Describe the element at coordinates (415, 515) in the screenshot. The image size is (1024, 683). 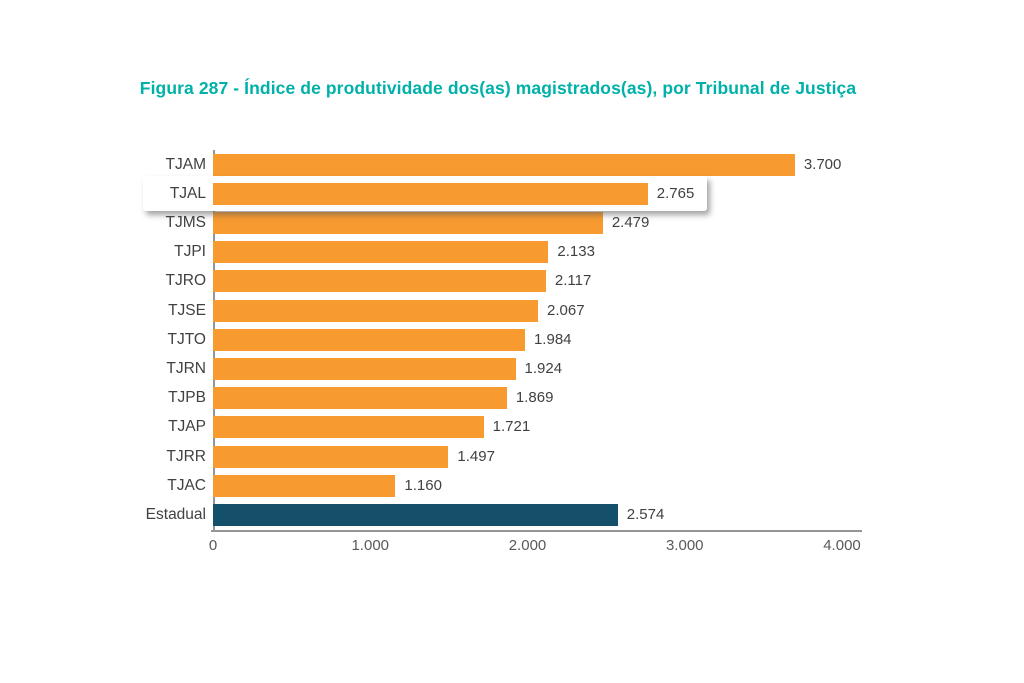
I see `bar-estadual` at that location.